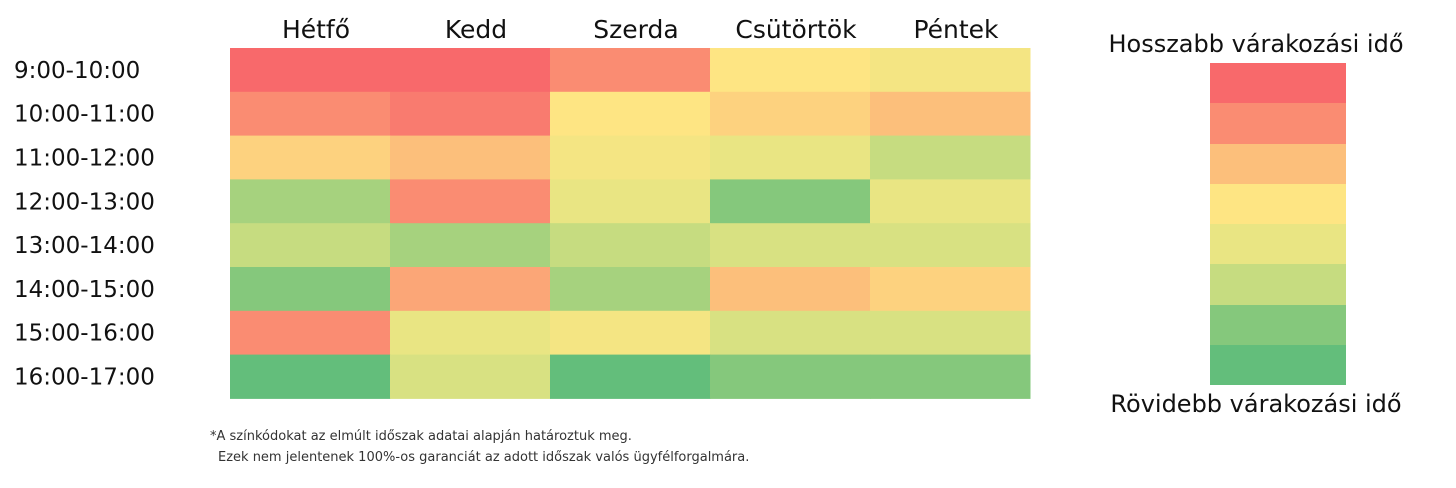 This screenshot has height=488, width=1456. I want to click on column-label: Kedd, so click(476, 29).